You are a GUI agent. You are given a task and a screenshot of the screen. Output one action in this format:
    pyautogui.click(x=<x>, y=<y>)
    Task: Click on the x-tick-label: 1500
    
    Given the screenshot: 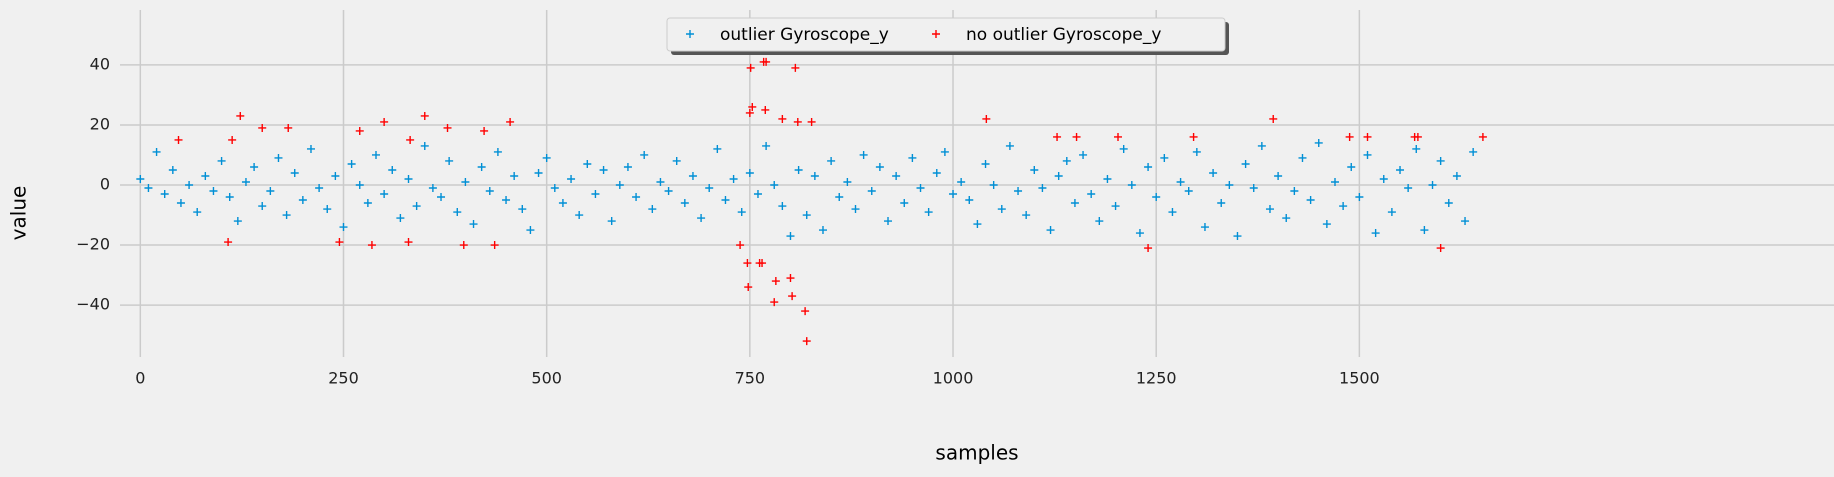 What is the action you would take?
    pyautogui.click(x=1359, y=378)
    